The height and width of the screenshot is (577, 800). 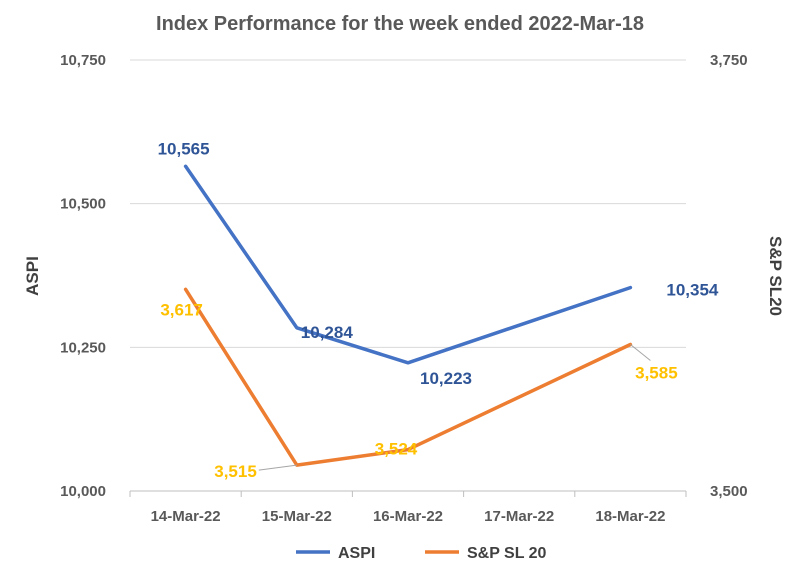 I want to click on data-label: 3,515, so click(x=235, y=471).